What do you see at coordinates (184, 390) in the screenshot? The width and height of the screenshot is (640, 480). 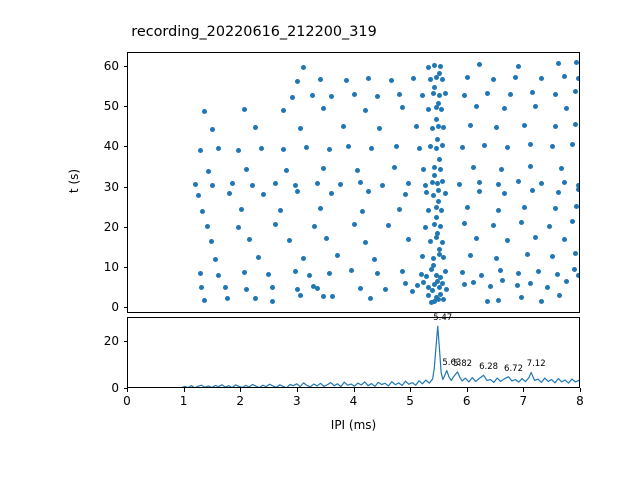 I see `x-tick-mark` at bounding box center [184, 390].